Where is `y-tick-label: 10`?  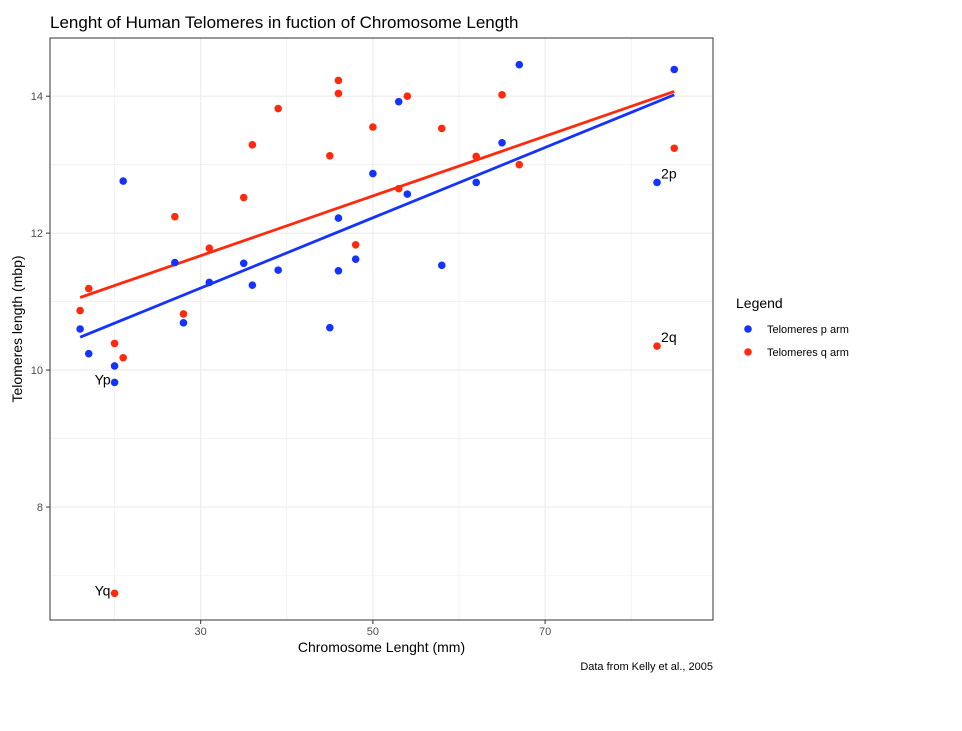 y-tick-label: 10 is located at coordinates (37, 371).